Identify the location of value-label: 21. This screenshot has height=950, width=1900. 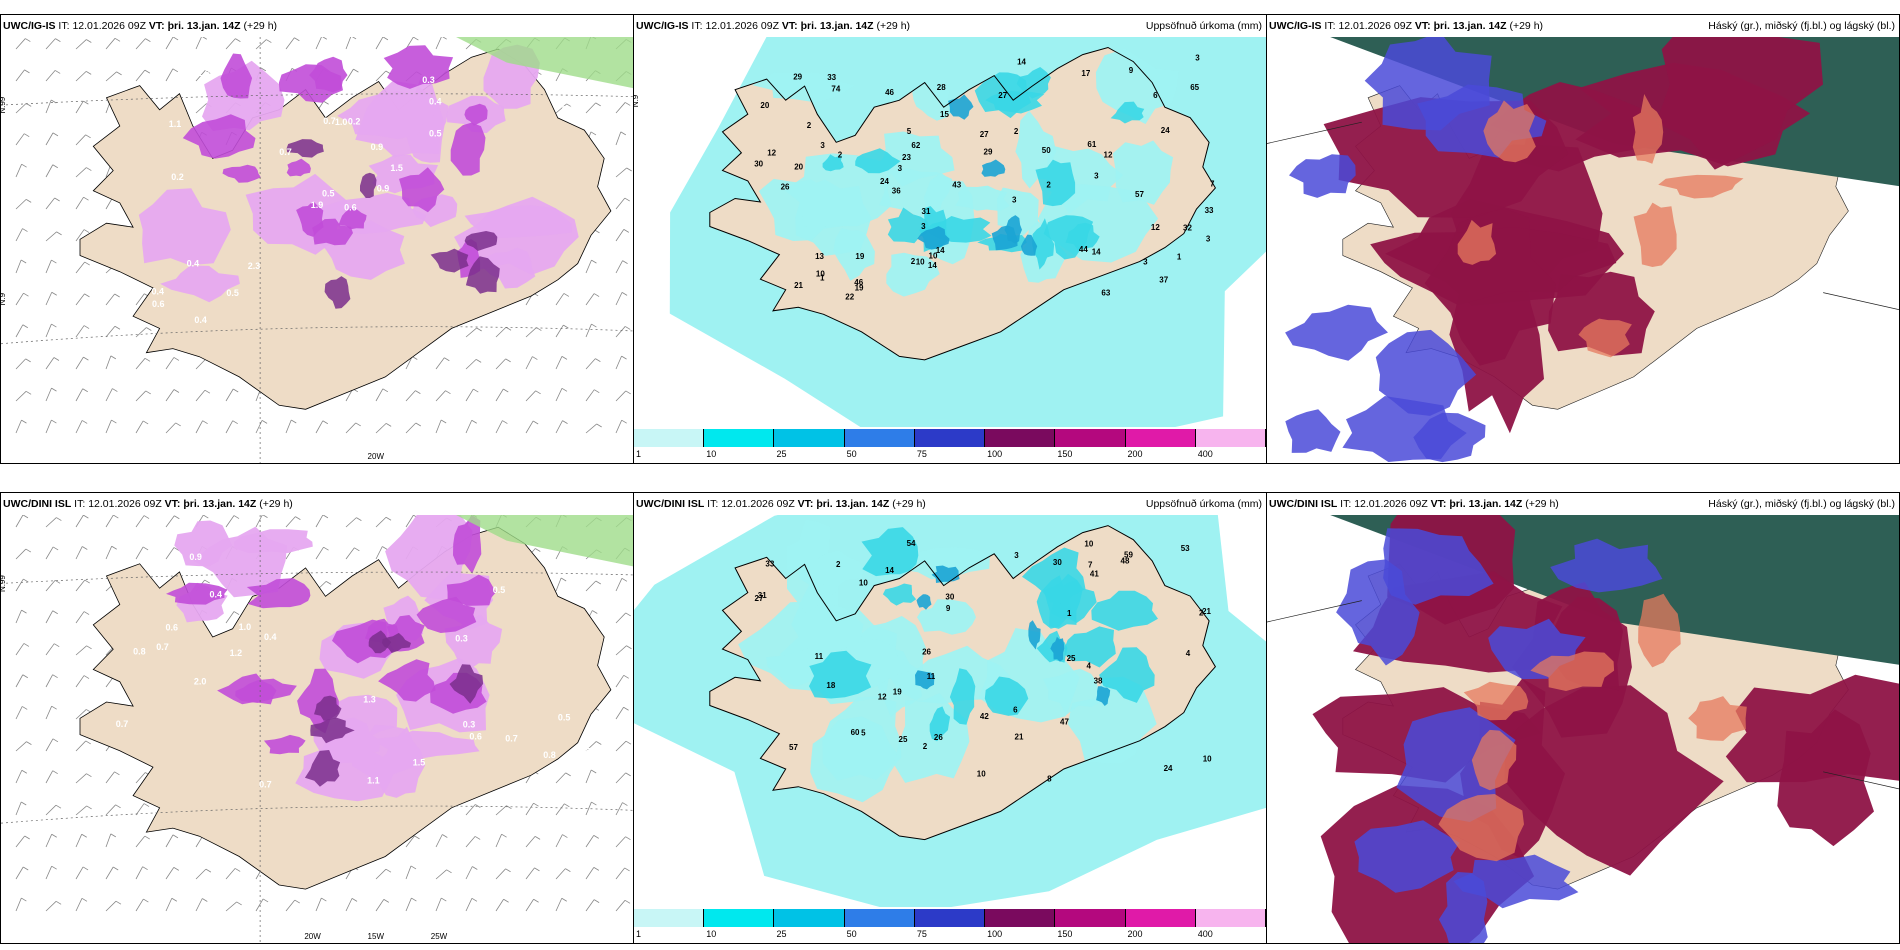
(1206, 611).